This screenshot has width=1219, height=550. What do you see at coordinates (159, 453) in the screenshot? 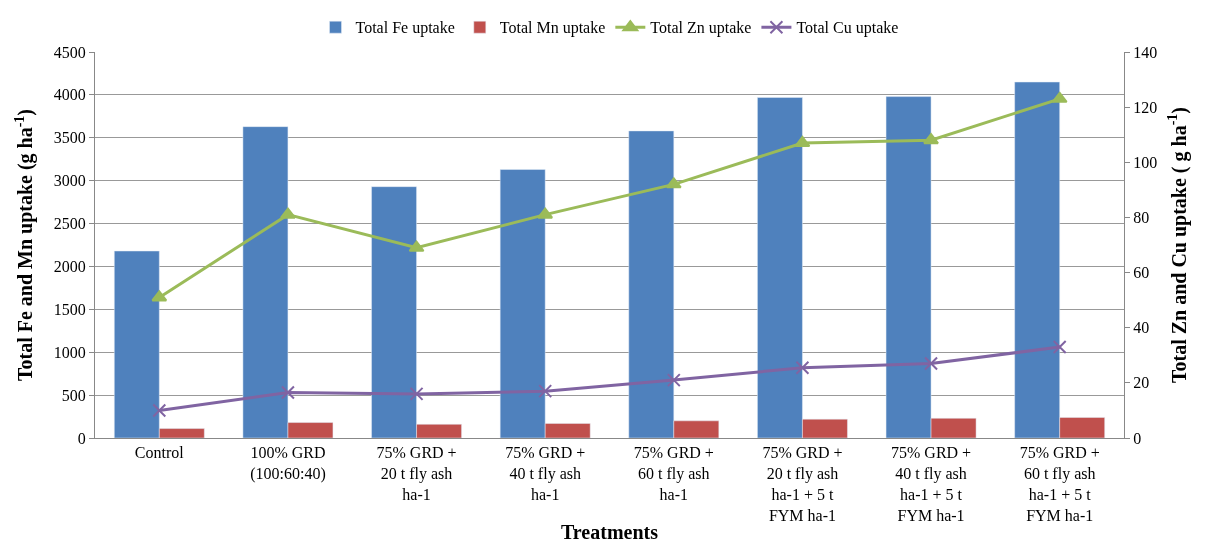
I see `x-tick-label: Control` at bounding box center [159, 453].